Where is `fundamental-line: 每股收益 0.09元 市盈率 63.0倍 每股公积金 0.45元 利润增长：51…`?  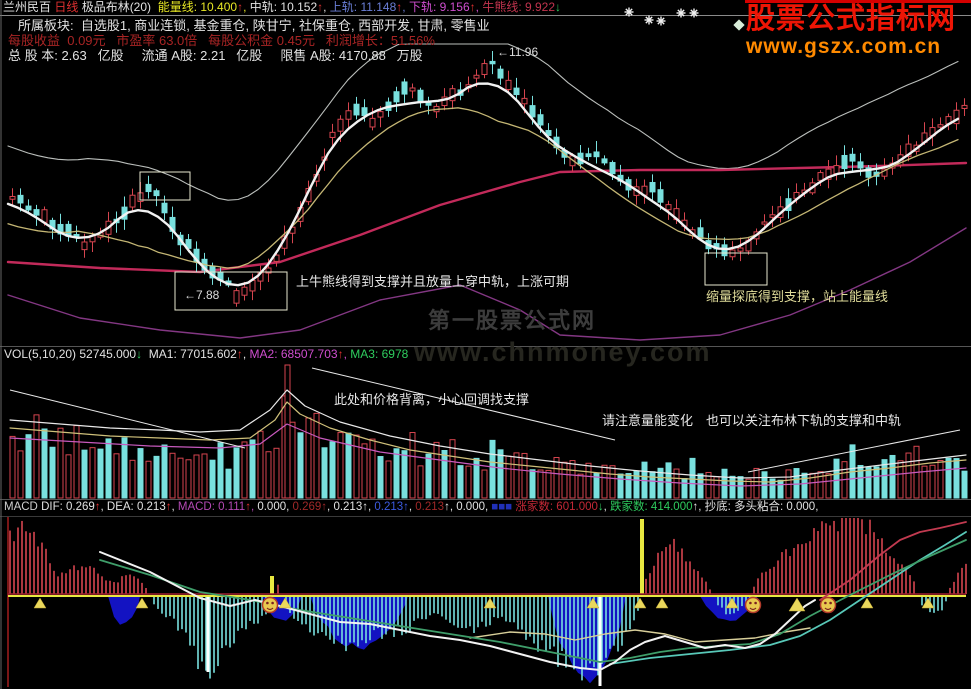
fundamental-line: 每股收益 0.09元 市盈率 63.0倍 每股公积金 0.45元 利润增长：51… is located at coordinates (221, 40).